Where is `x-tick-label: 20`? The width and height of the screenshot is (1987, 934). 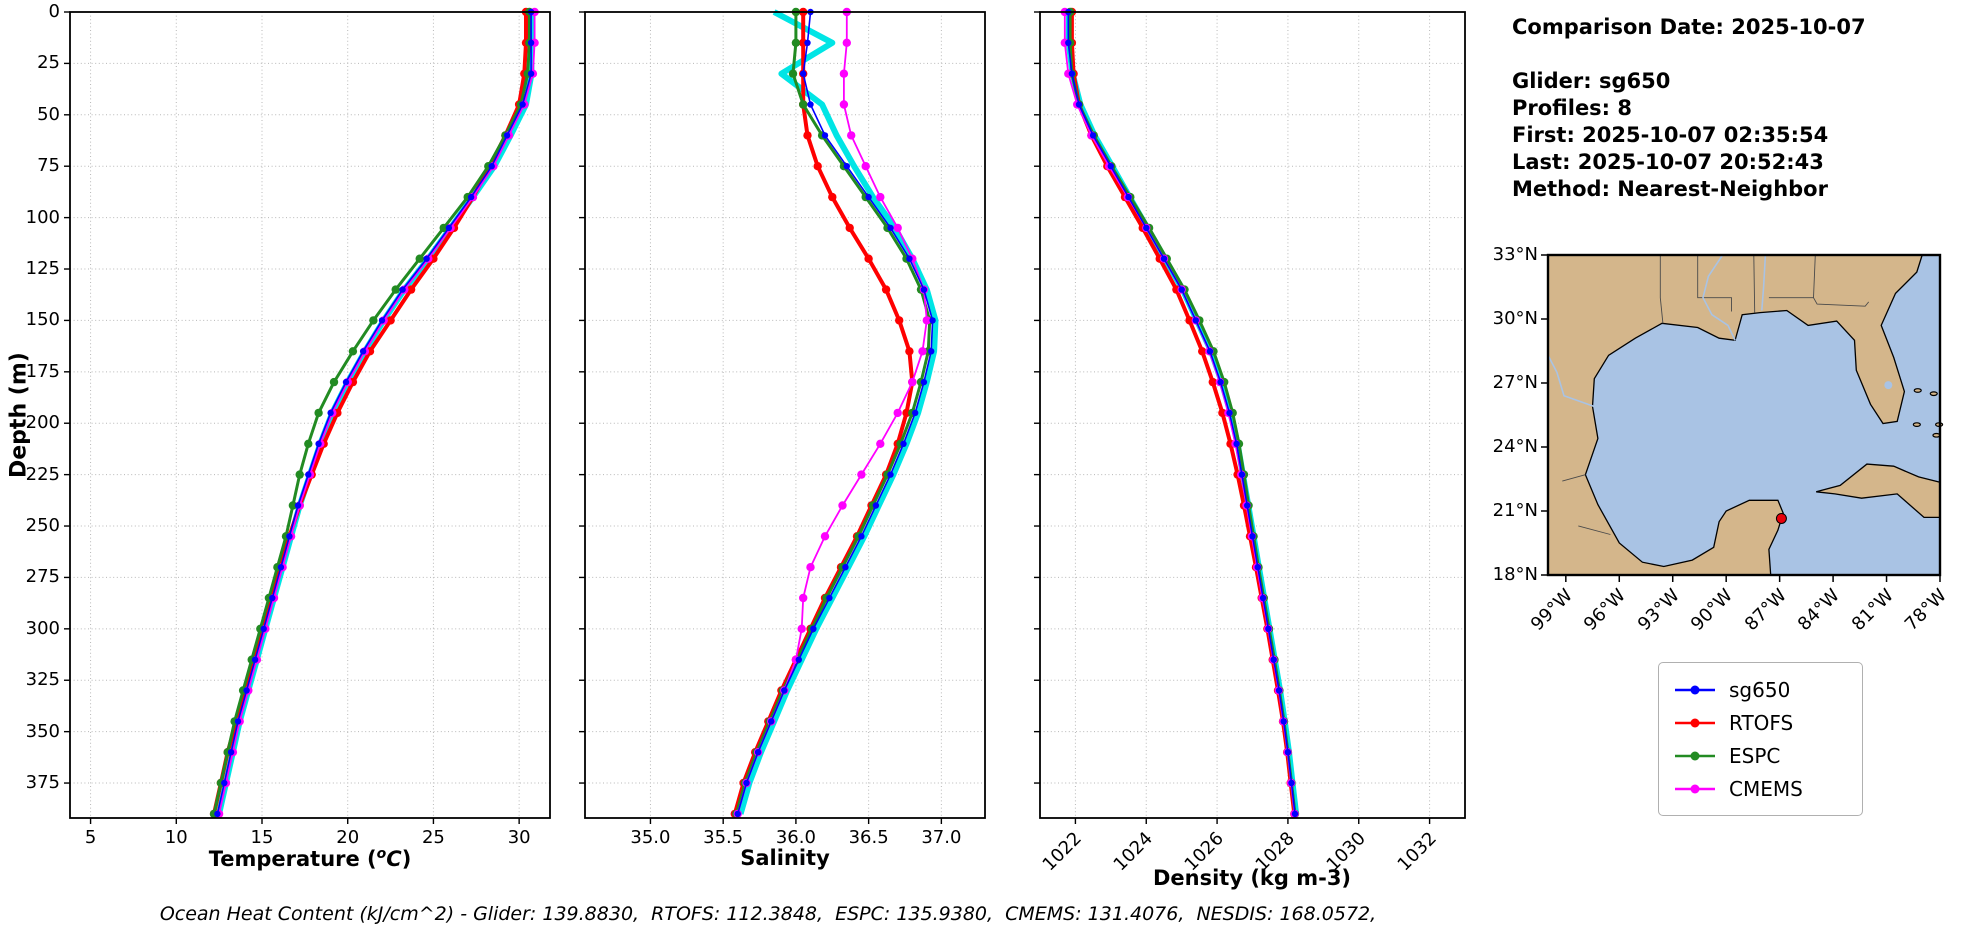 x-tick-label: 20 is located at coordinates (348, 837).